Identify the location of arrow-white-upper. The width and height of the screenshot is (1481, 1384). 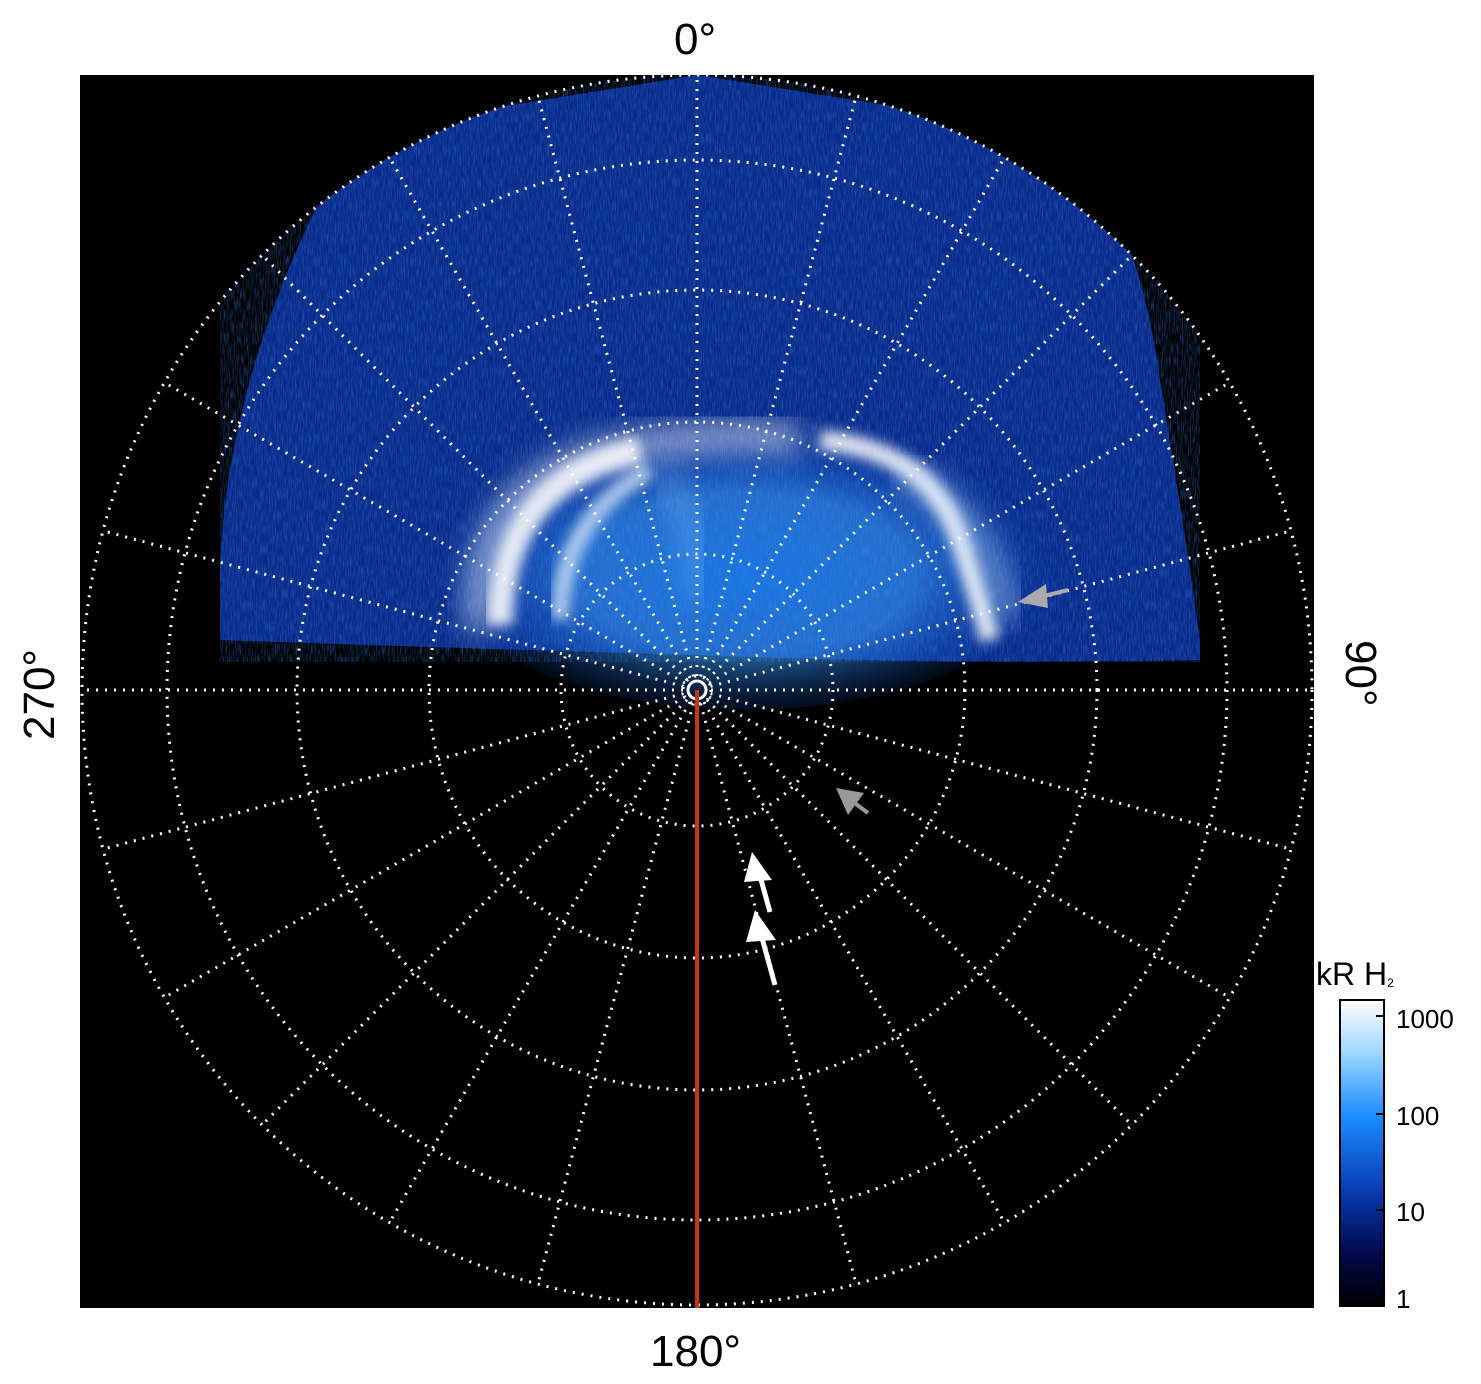
(758, 882).